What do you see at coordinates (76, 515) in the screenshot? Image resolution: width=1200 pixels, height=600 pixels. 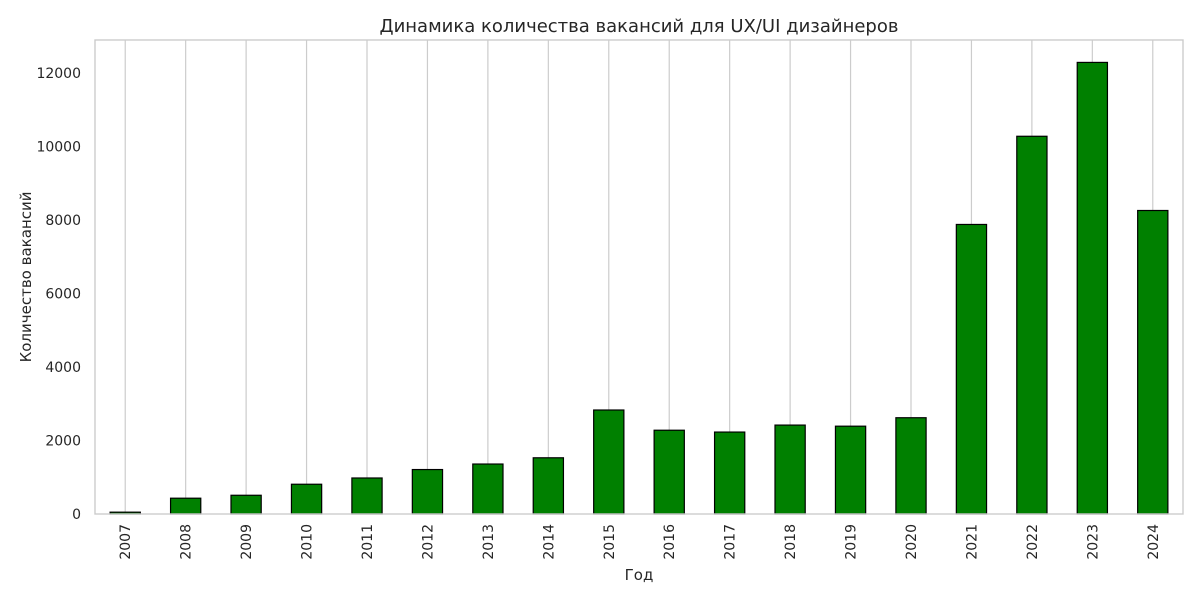 I see `y-tick-label-0: 0` at bounding box center [76, 515].